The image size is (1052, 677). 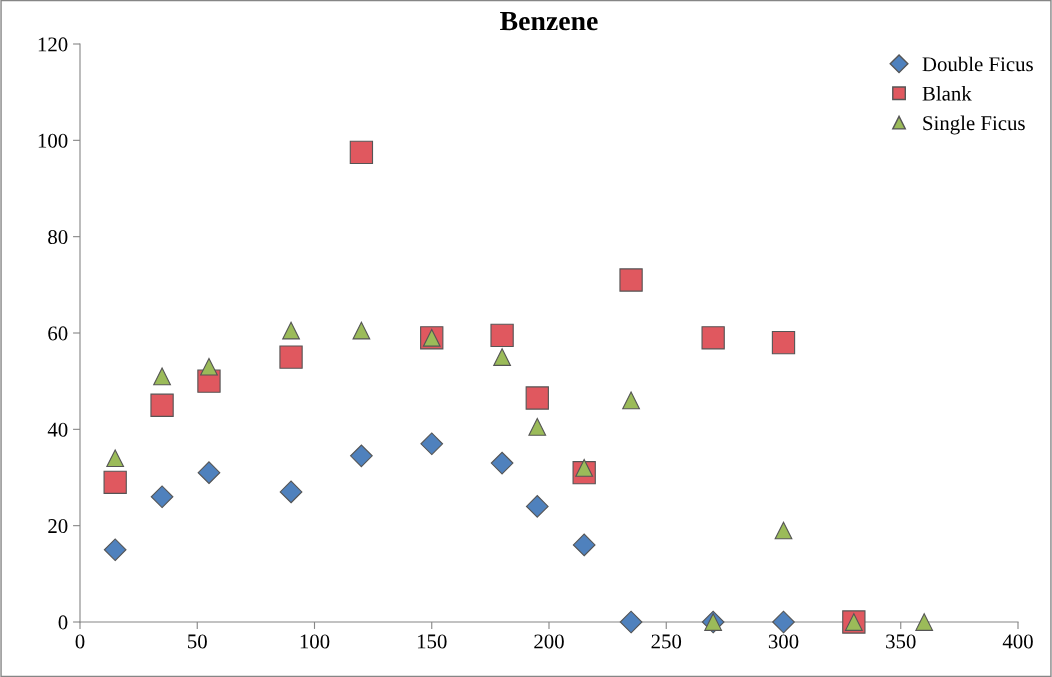 I want to click on x-tick-label: 100, so click(x=315, y=641).